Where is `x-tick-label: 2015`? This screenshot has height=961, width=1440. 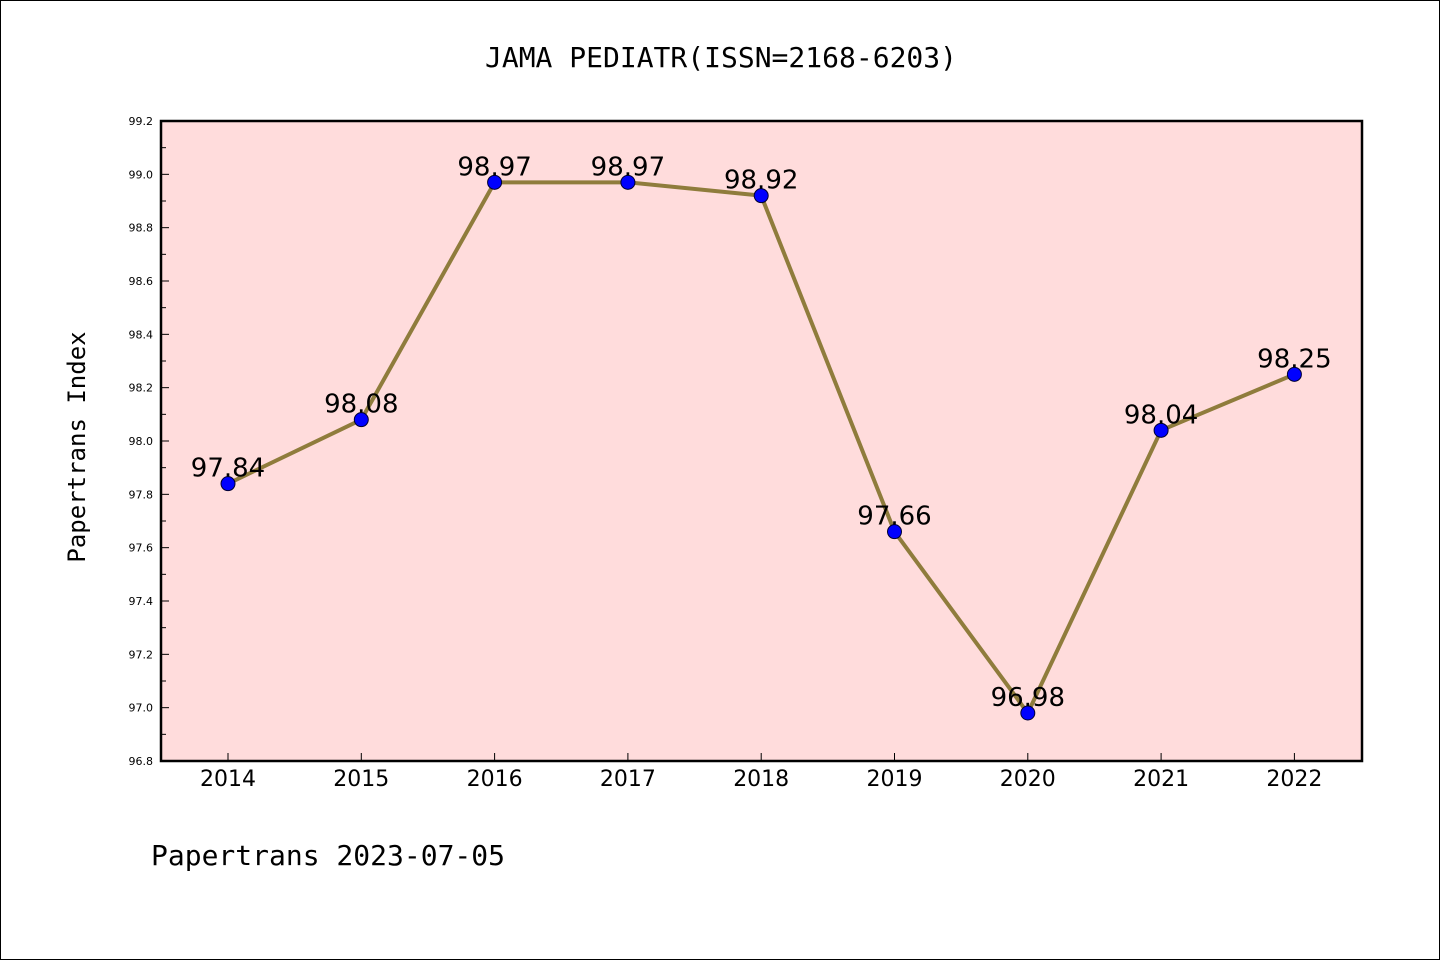 x-tick-label: 2015 is located at coordinates (361, 779).